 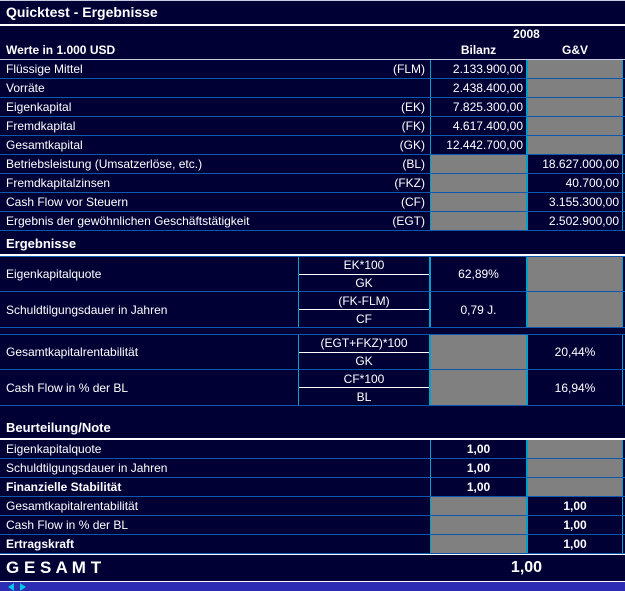 I want to click on row-label: Ertragskraft, so click(x=40, y=544).